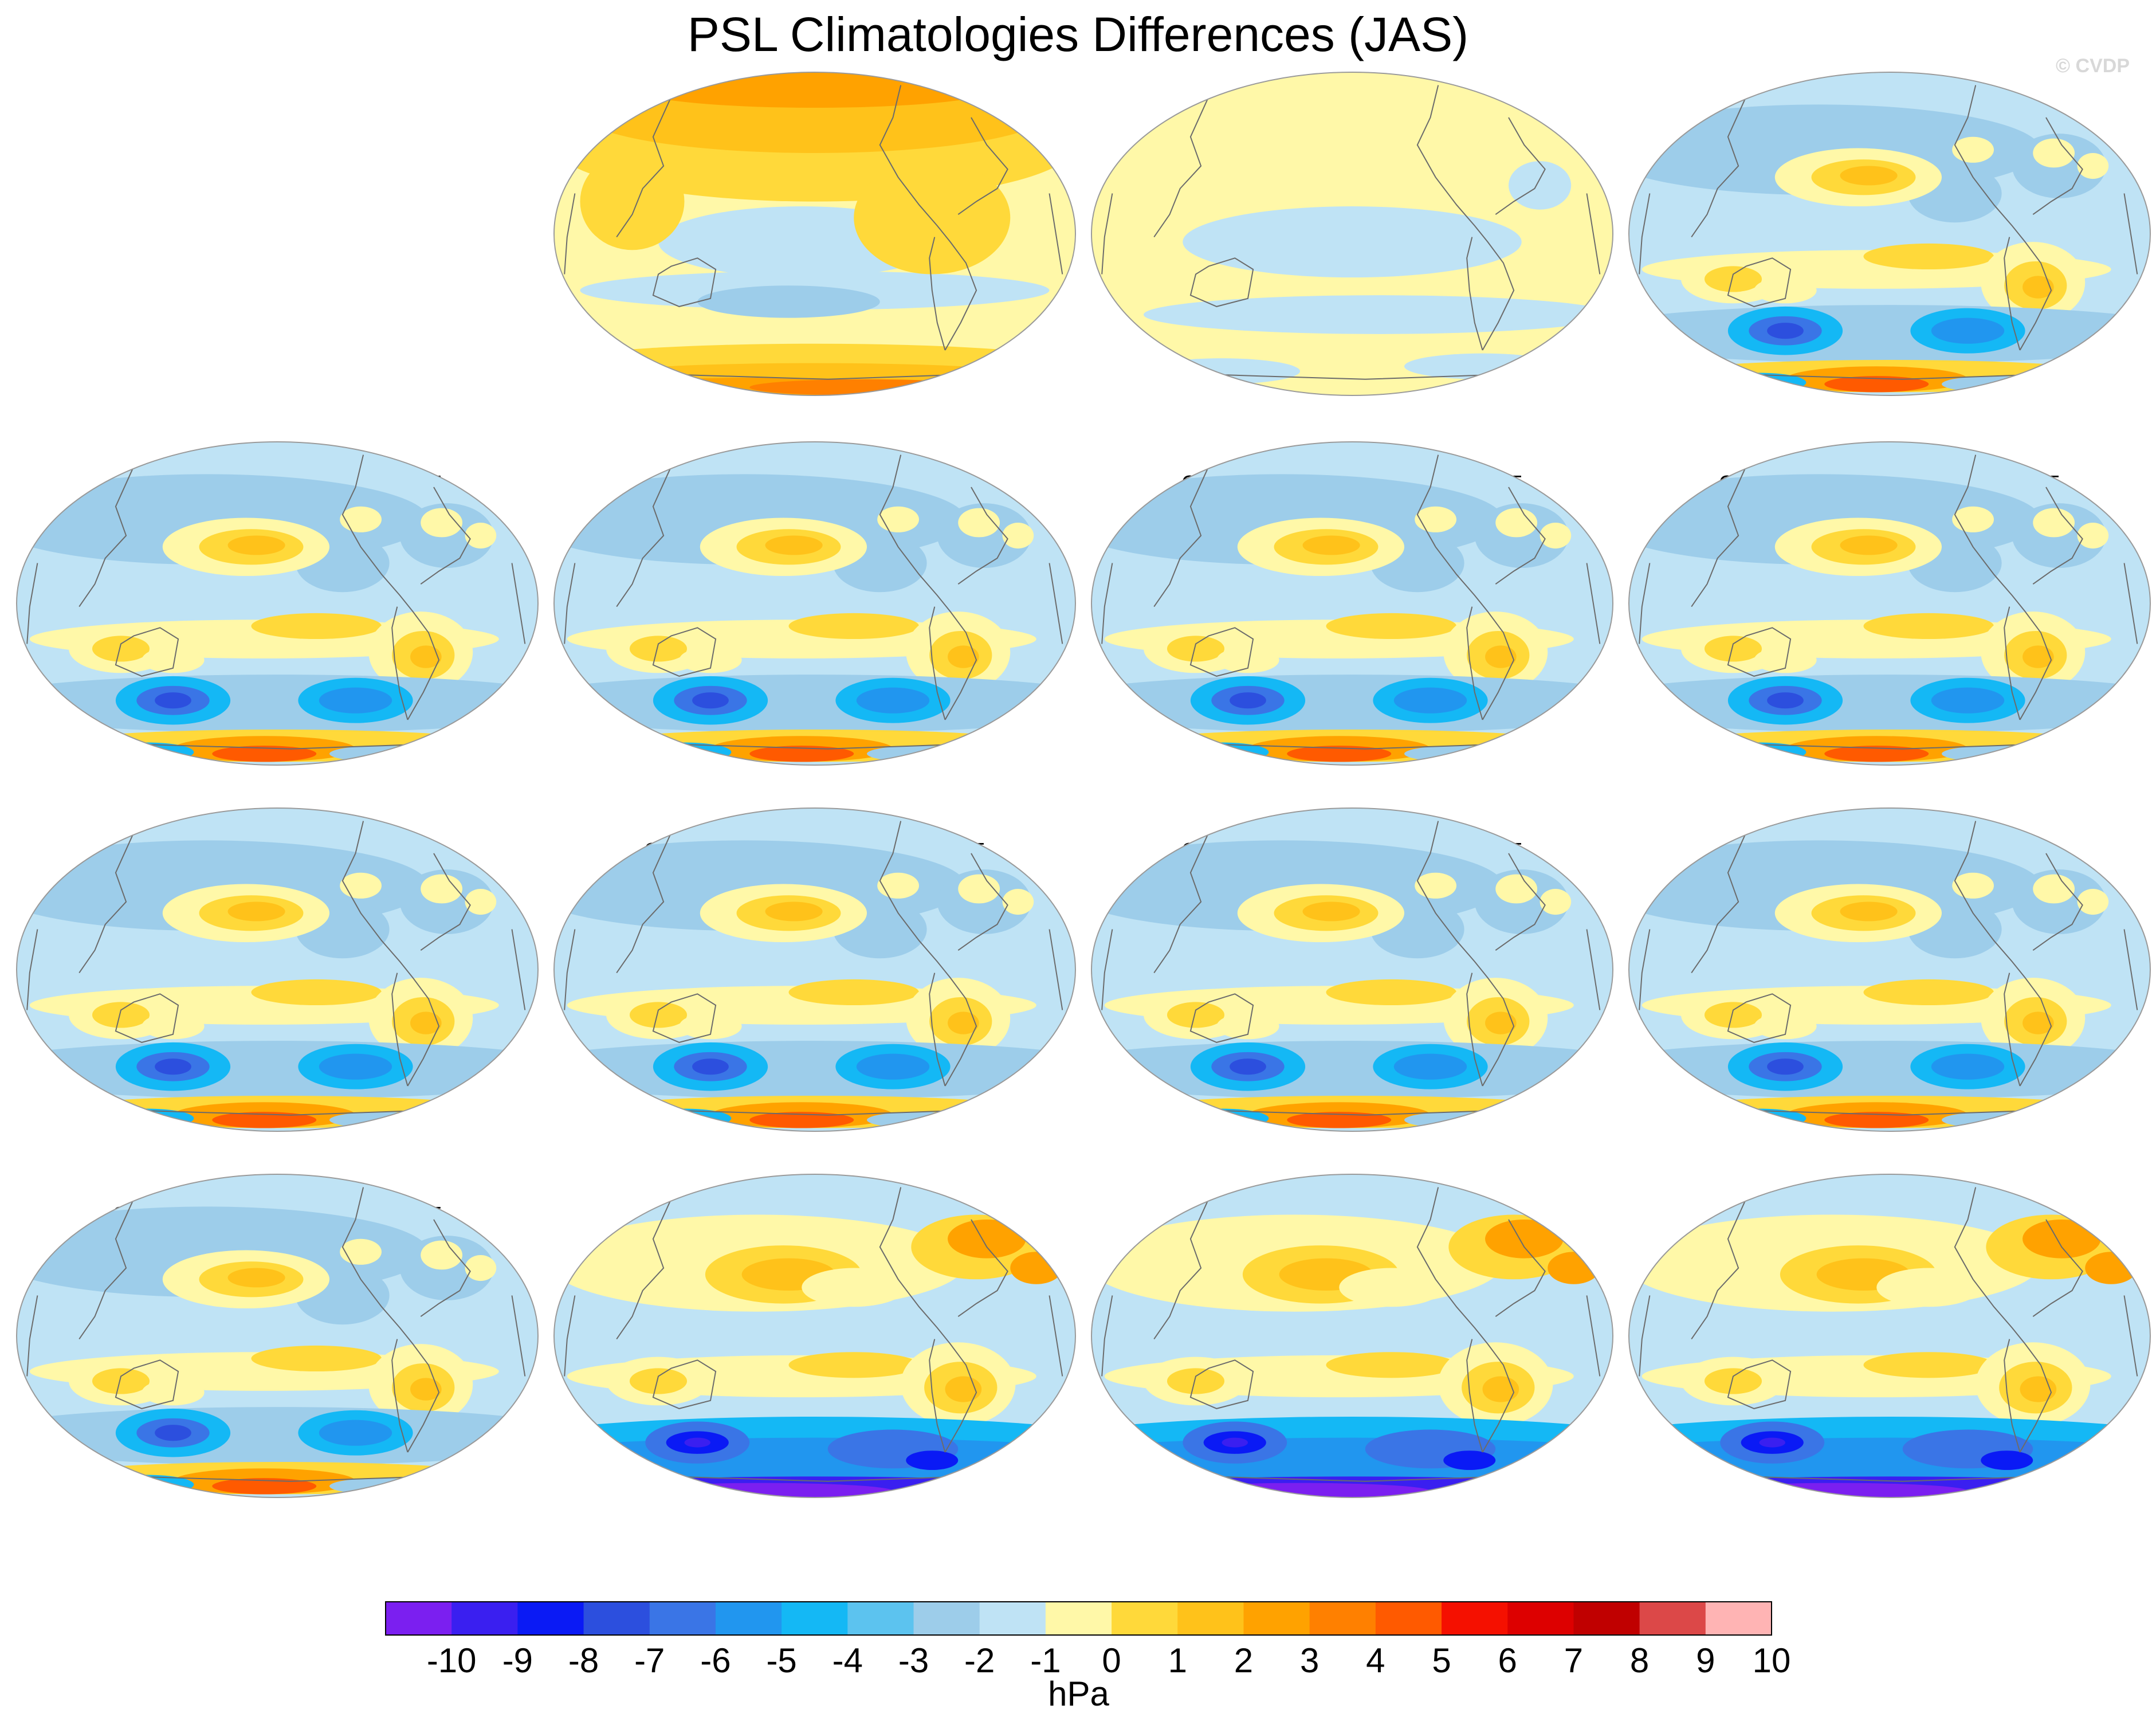  I want to click on watermark: © CVDP, so click(2093, 66).